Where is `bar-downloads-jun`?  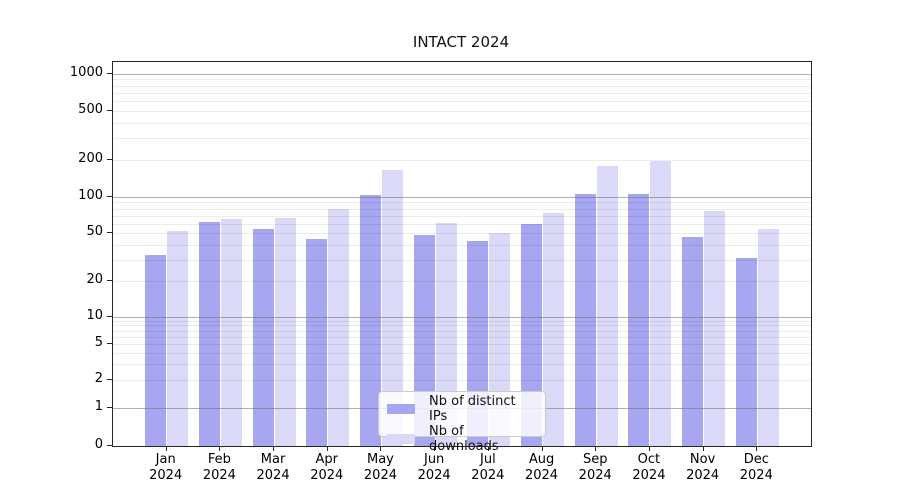
bar-downloads-jun is located at coordinates (446, 334).